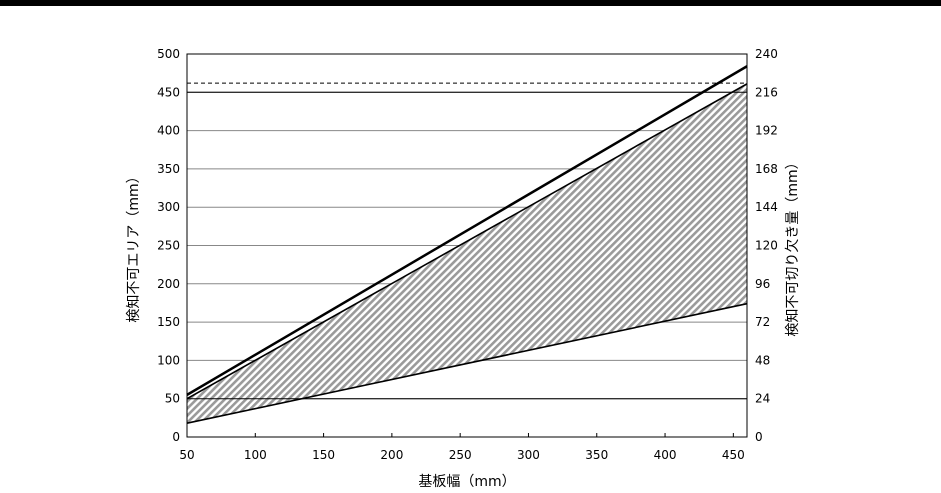 The width and height of the screenshot is (941, 493). I want to click on x-axis-label: 基板幅（mm）, so click(466, 481).